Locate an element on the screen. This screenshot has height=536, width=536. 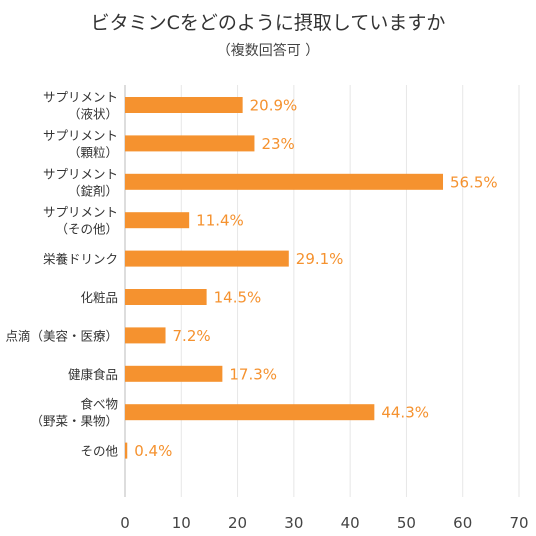
category-label: 健康食品 is located at coordinates (93, 374).